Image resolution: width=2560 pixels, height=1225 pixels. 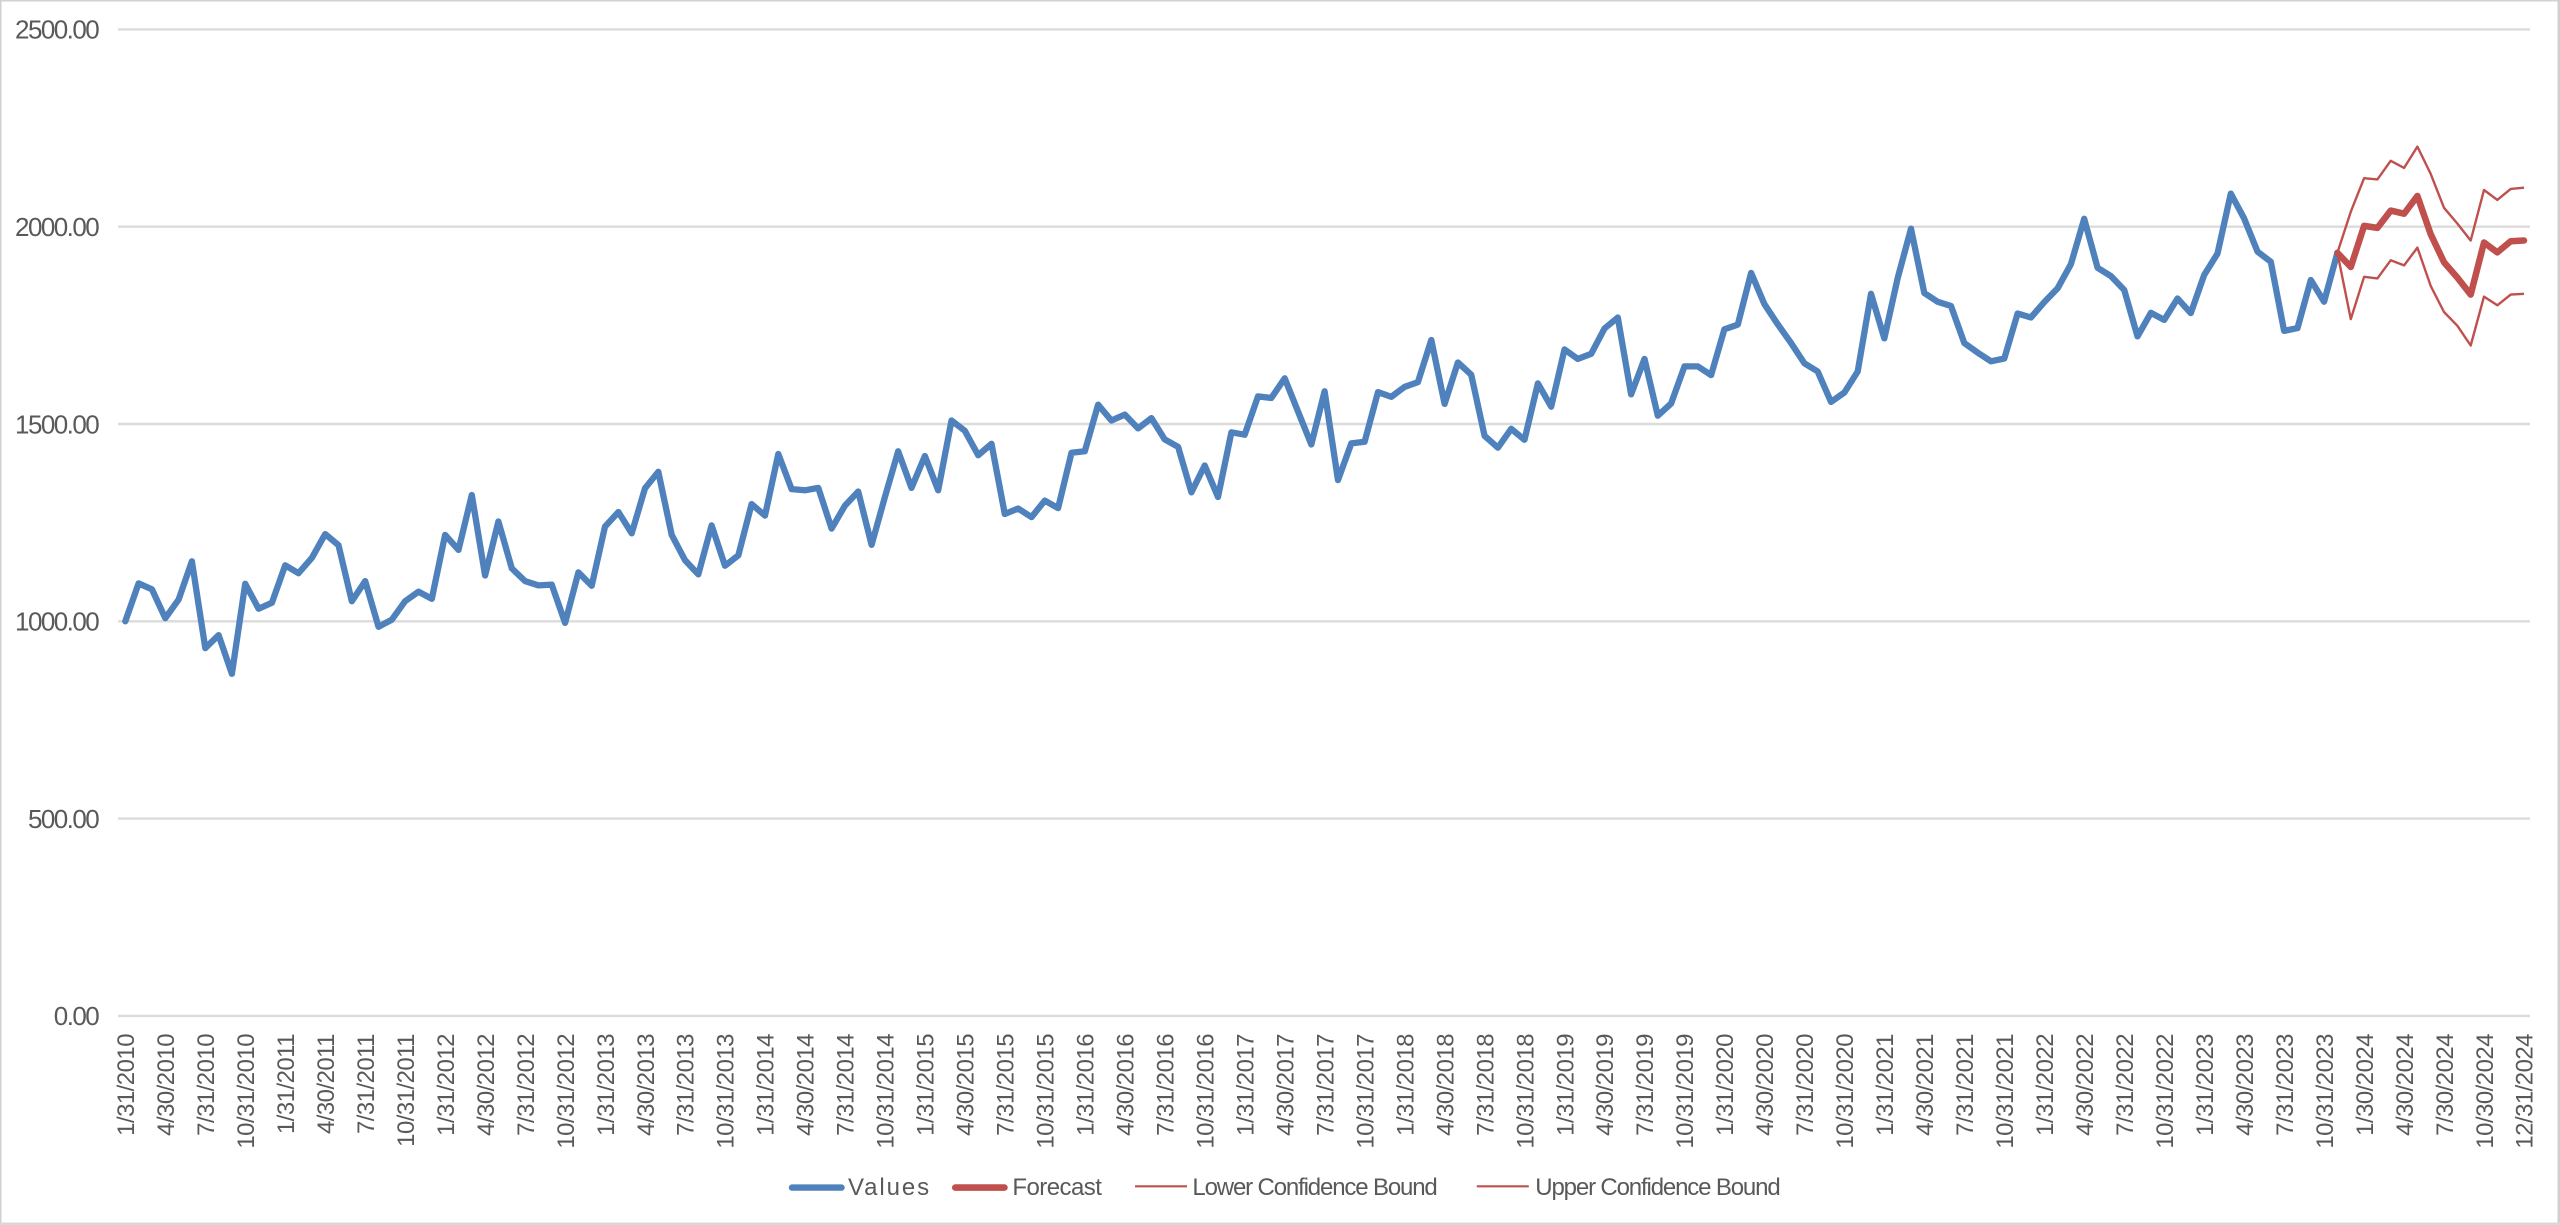 What do you see at coordinates (366, 1084) in the screenshot?
I see `svg-text: 7/31/2011` at bounding box center [366, 1084].